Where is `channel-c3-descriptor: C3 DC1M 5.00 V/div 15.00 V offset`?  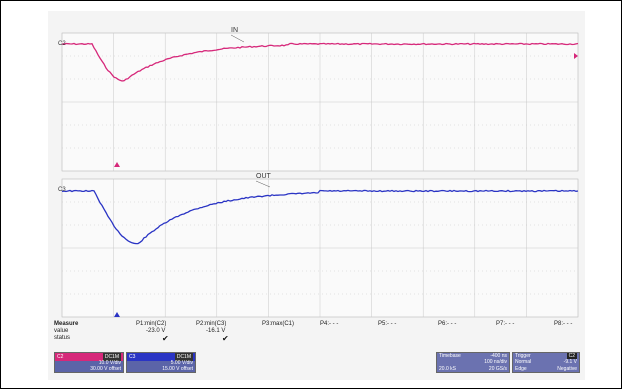
channel-c3-descriptor: C3 DC1M 5.00 V/div 15.00 V offset is located at coordinates (161, 362).